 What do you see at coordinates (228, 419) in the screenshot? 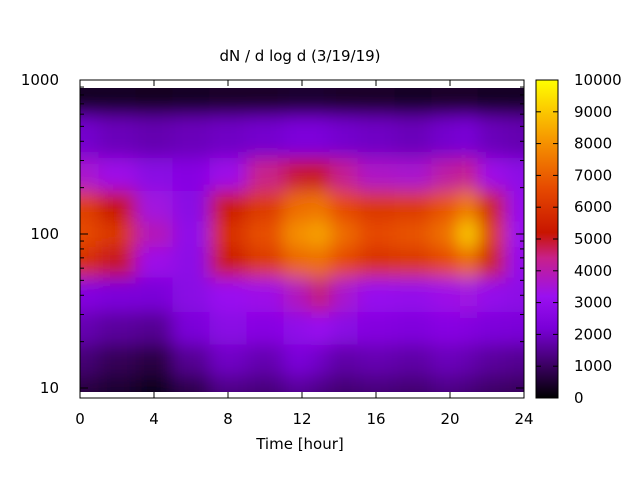
I see `x-tick-label: 8` at bounding box center [228, 419].